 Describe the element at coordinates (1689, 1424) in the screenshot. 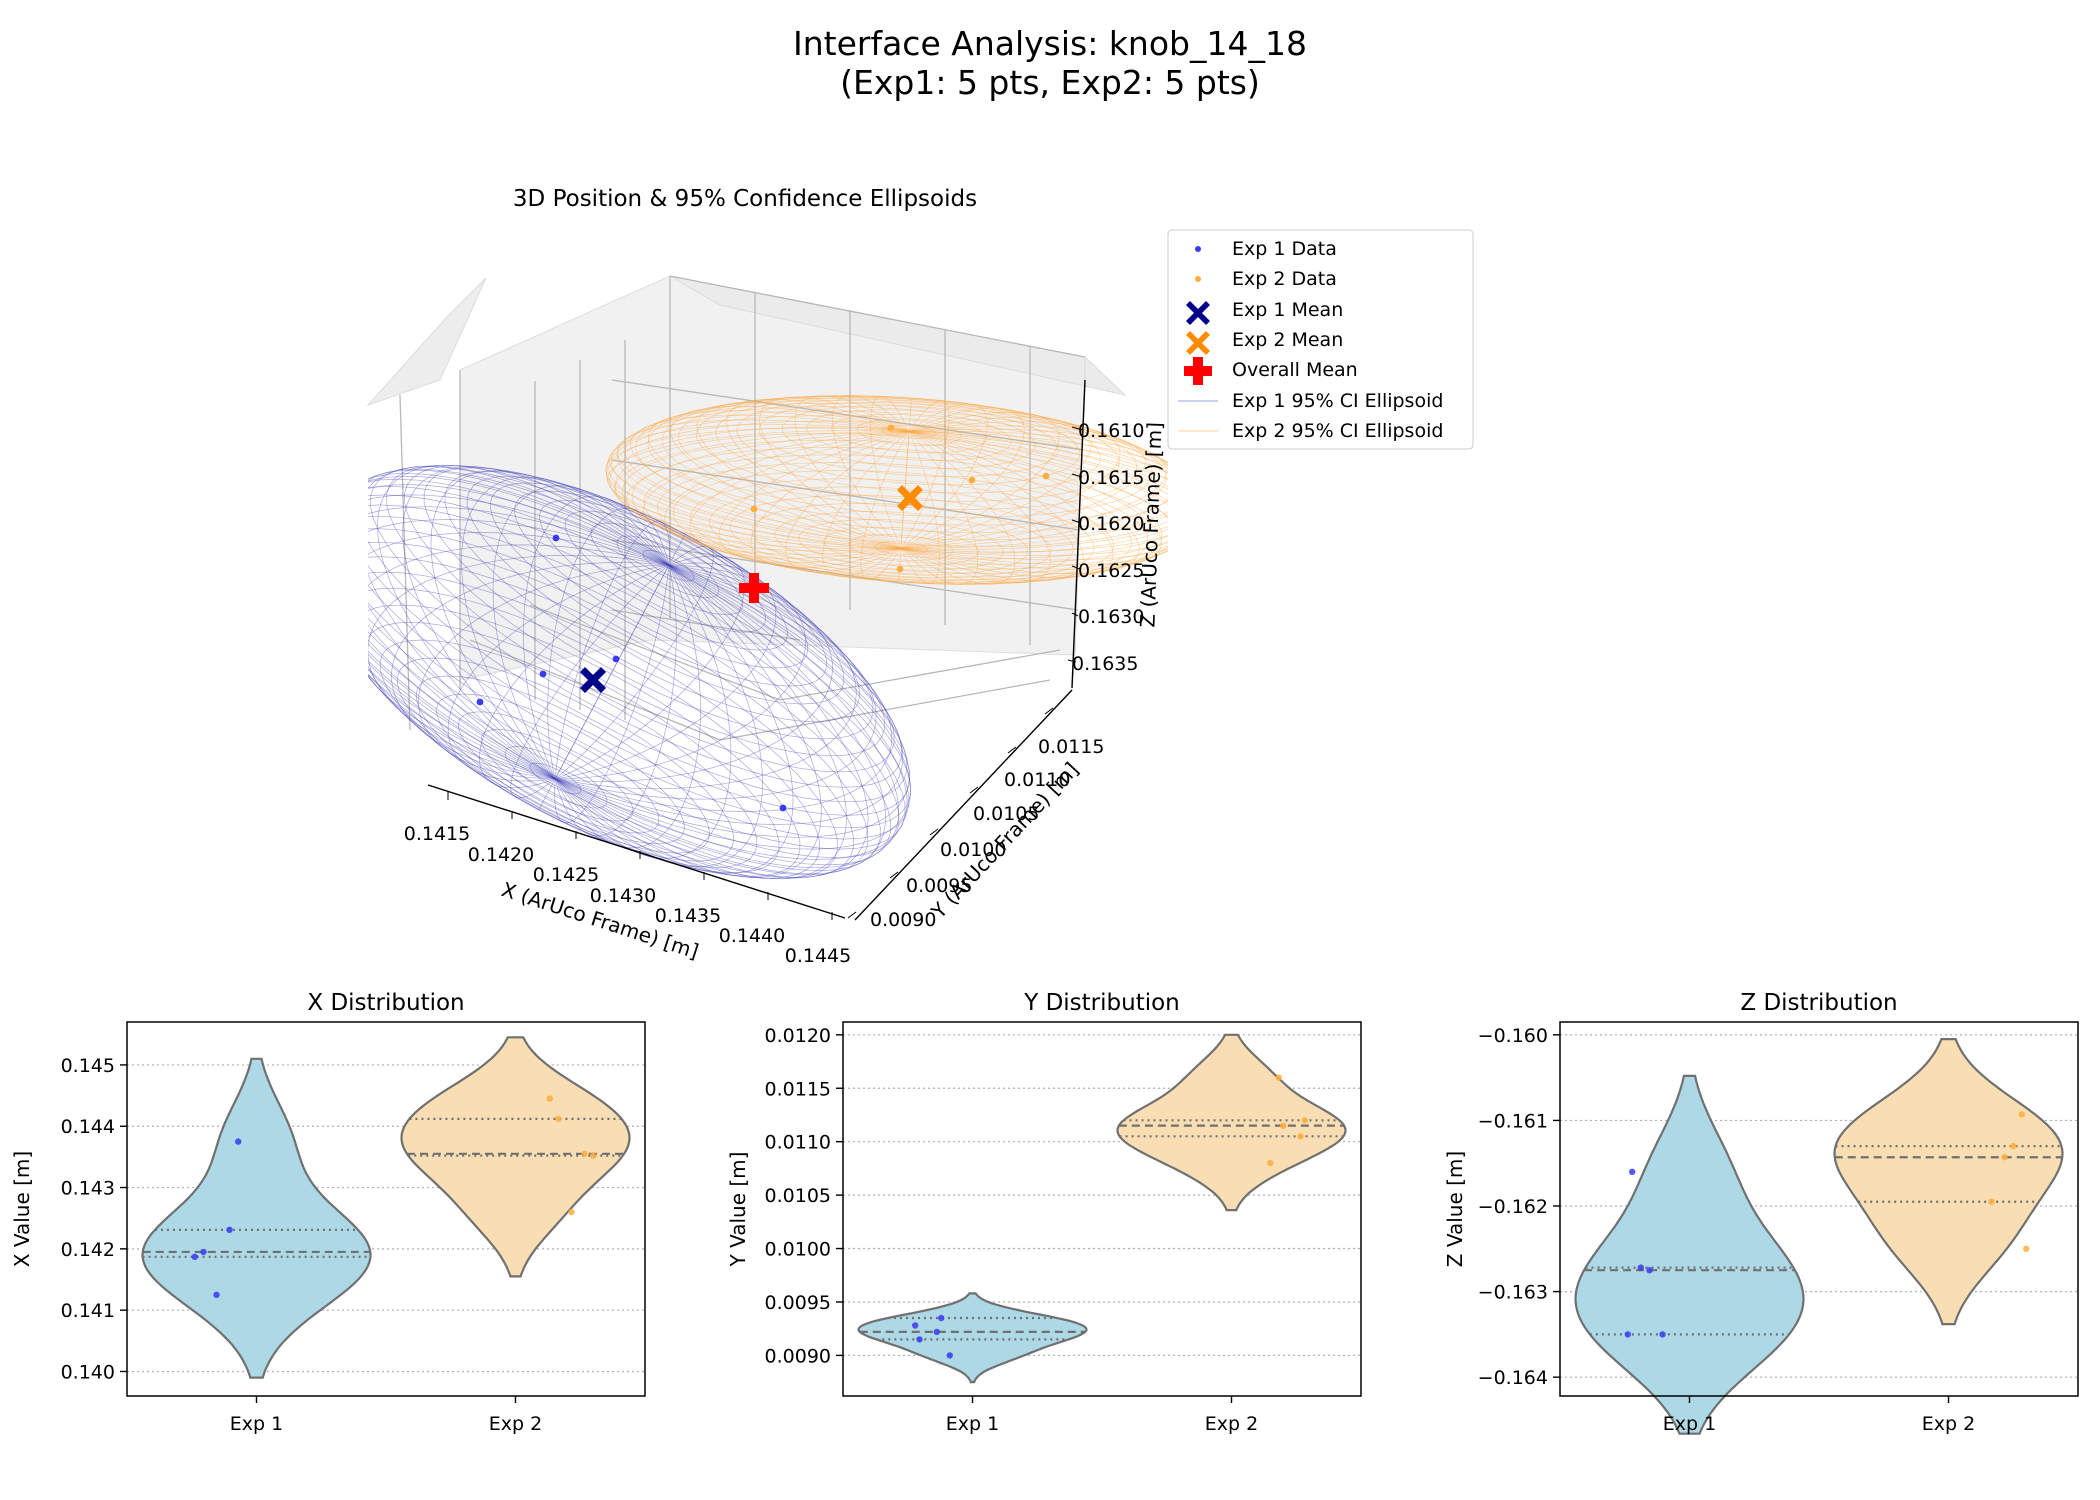

I see `x-tick-label: Exp 1` at that location.